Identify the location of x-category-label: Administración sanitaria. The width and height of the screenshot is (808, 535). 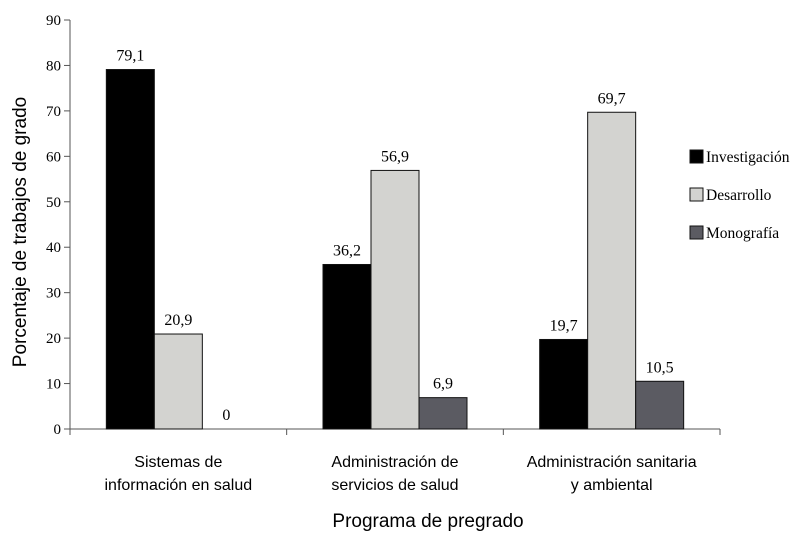
(612, 462).